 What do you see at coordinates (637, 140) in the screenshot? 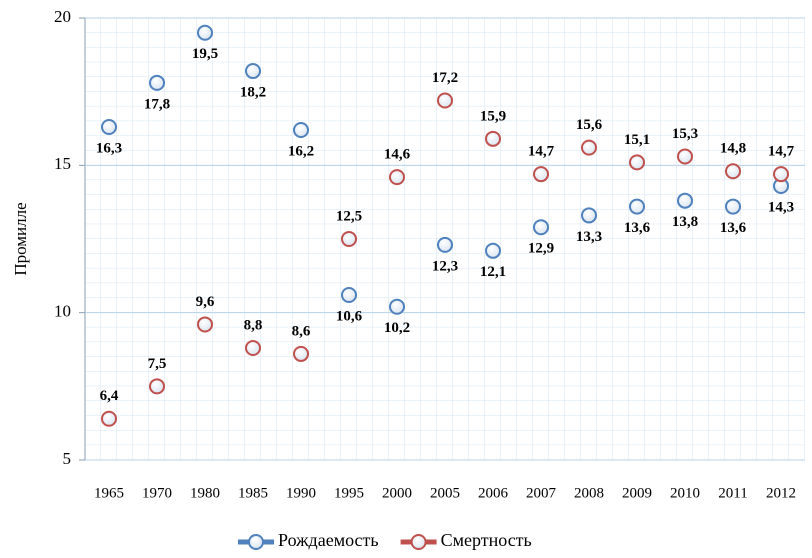
I see `value-label: 15,1` at bounding box center [637, 140].